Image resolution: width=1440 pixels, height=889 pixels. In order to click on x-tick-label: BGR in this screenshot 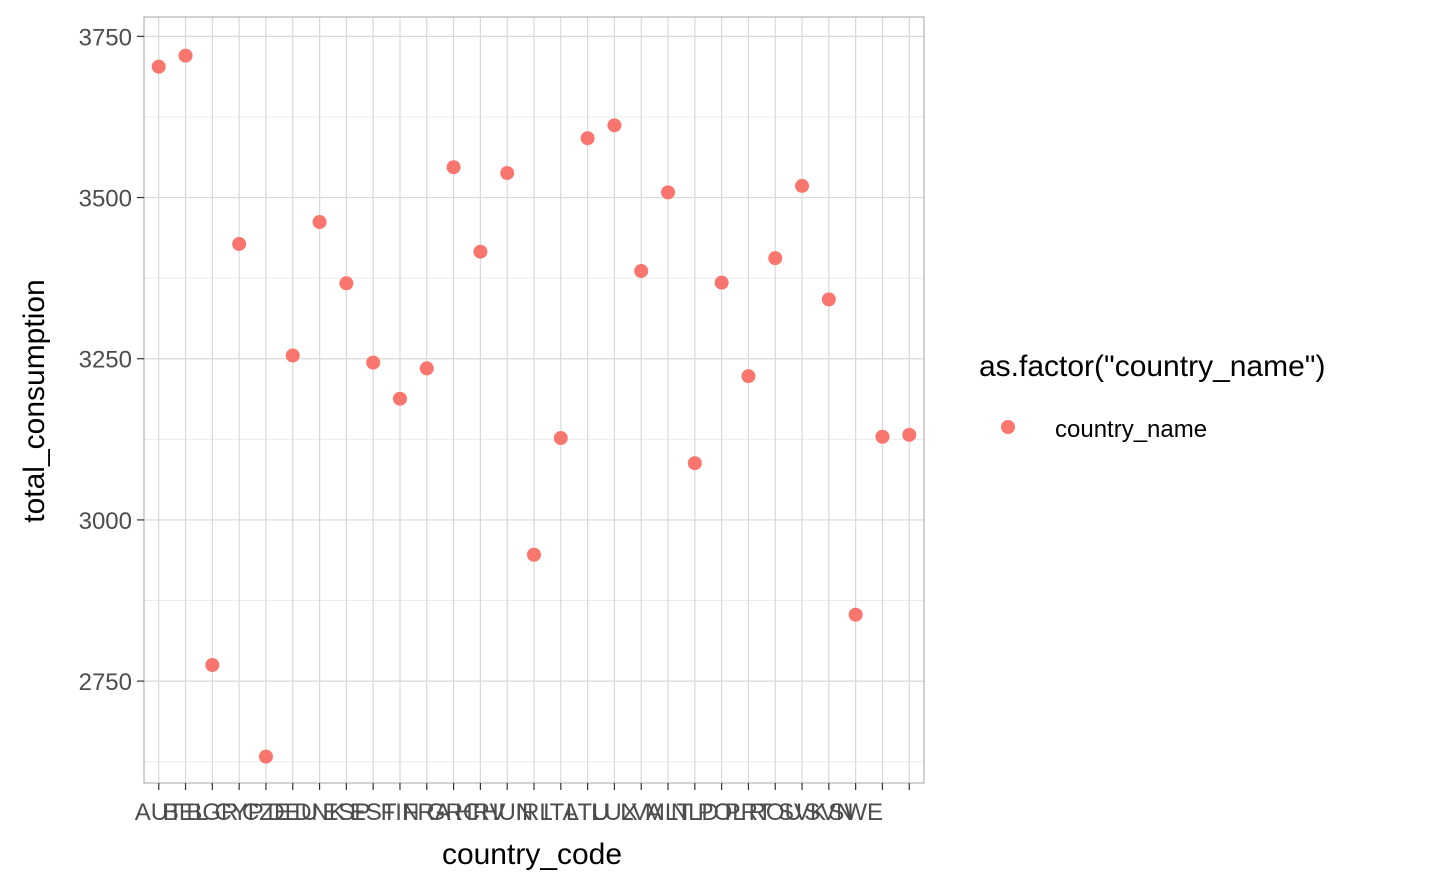, I will do `click(212, 812)`.